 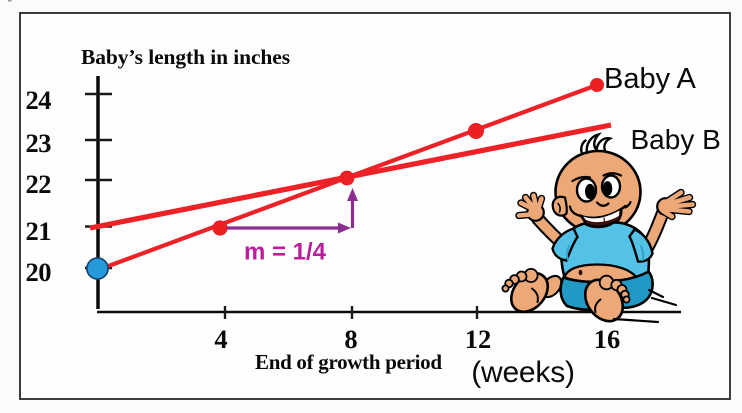 What do you see at coordinates (39, 184) in the screenshot?
I see `svg-text: 22` at bounding box center [39, 184].